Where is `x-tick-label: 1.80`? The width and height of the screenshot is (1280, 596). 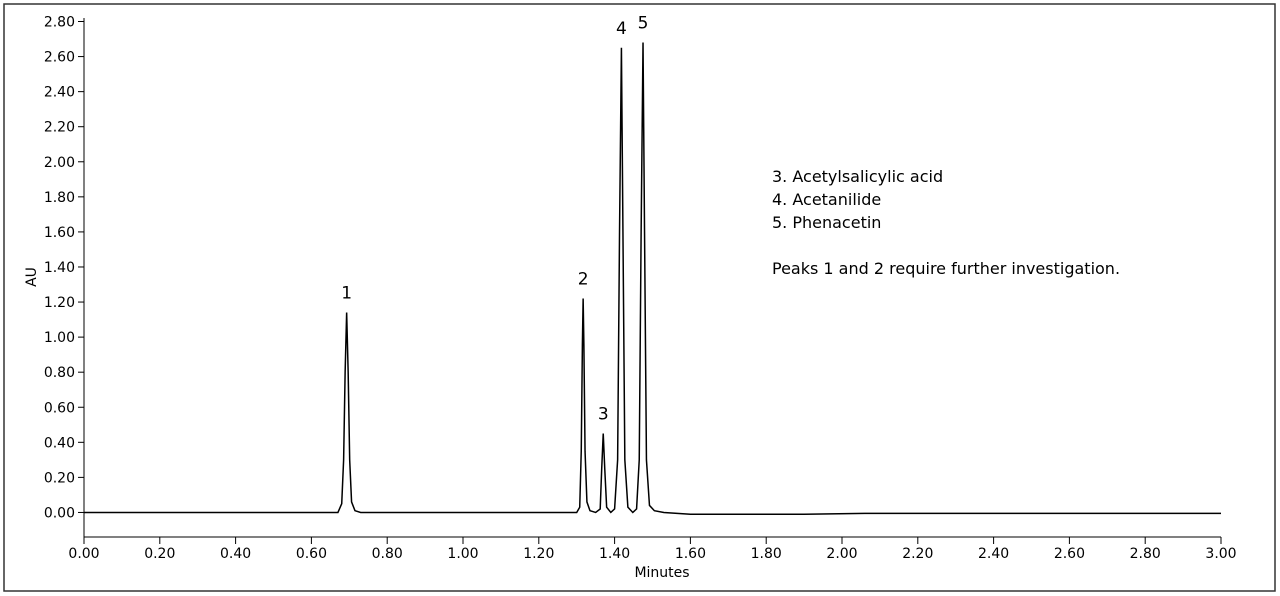 x-tick-label: 1.80 is located at coordinates (766, 554).